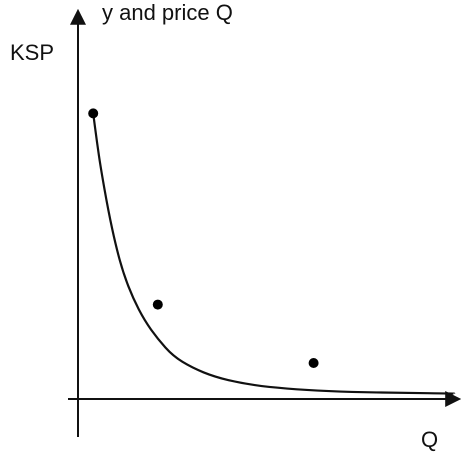 This screenshot has height=453, width=462. Describe the element at coordinates (167, 12) in the screenshot. I see `top-caption: y and price Q` at that location.